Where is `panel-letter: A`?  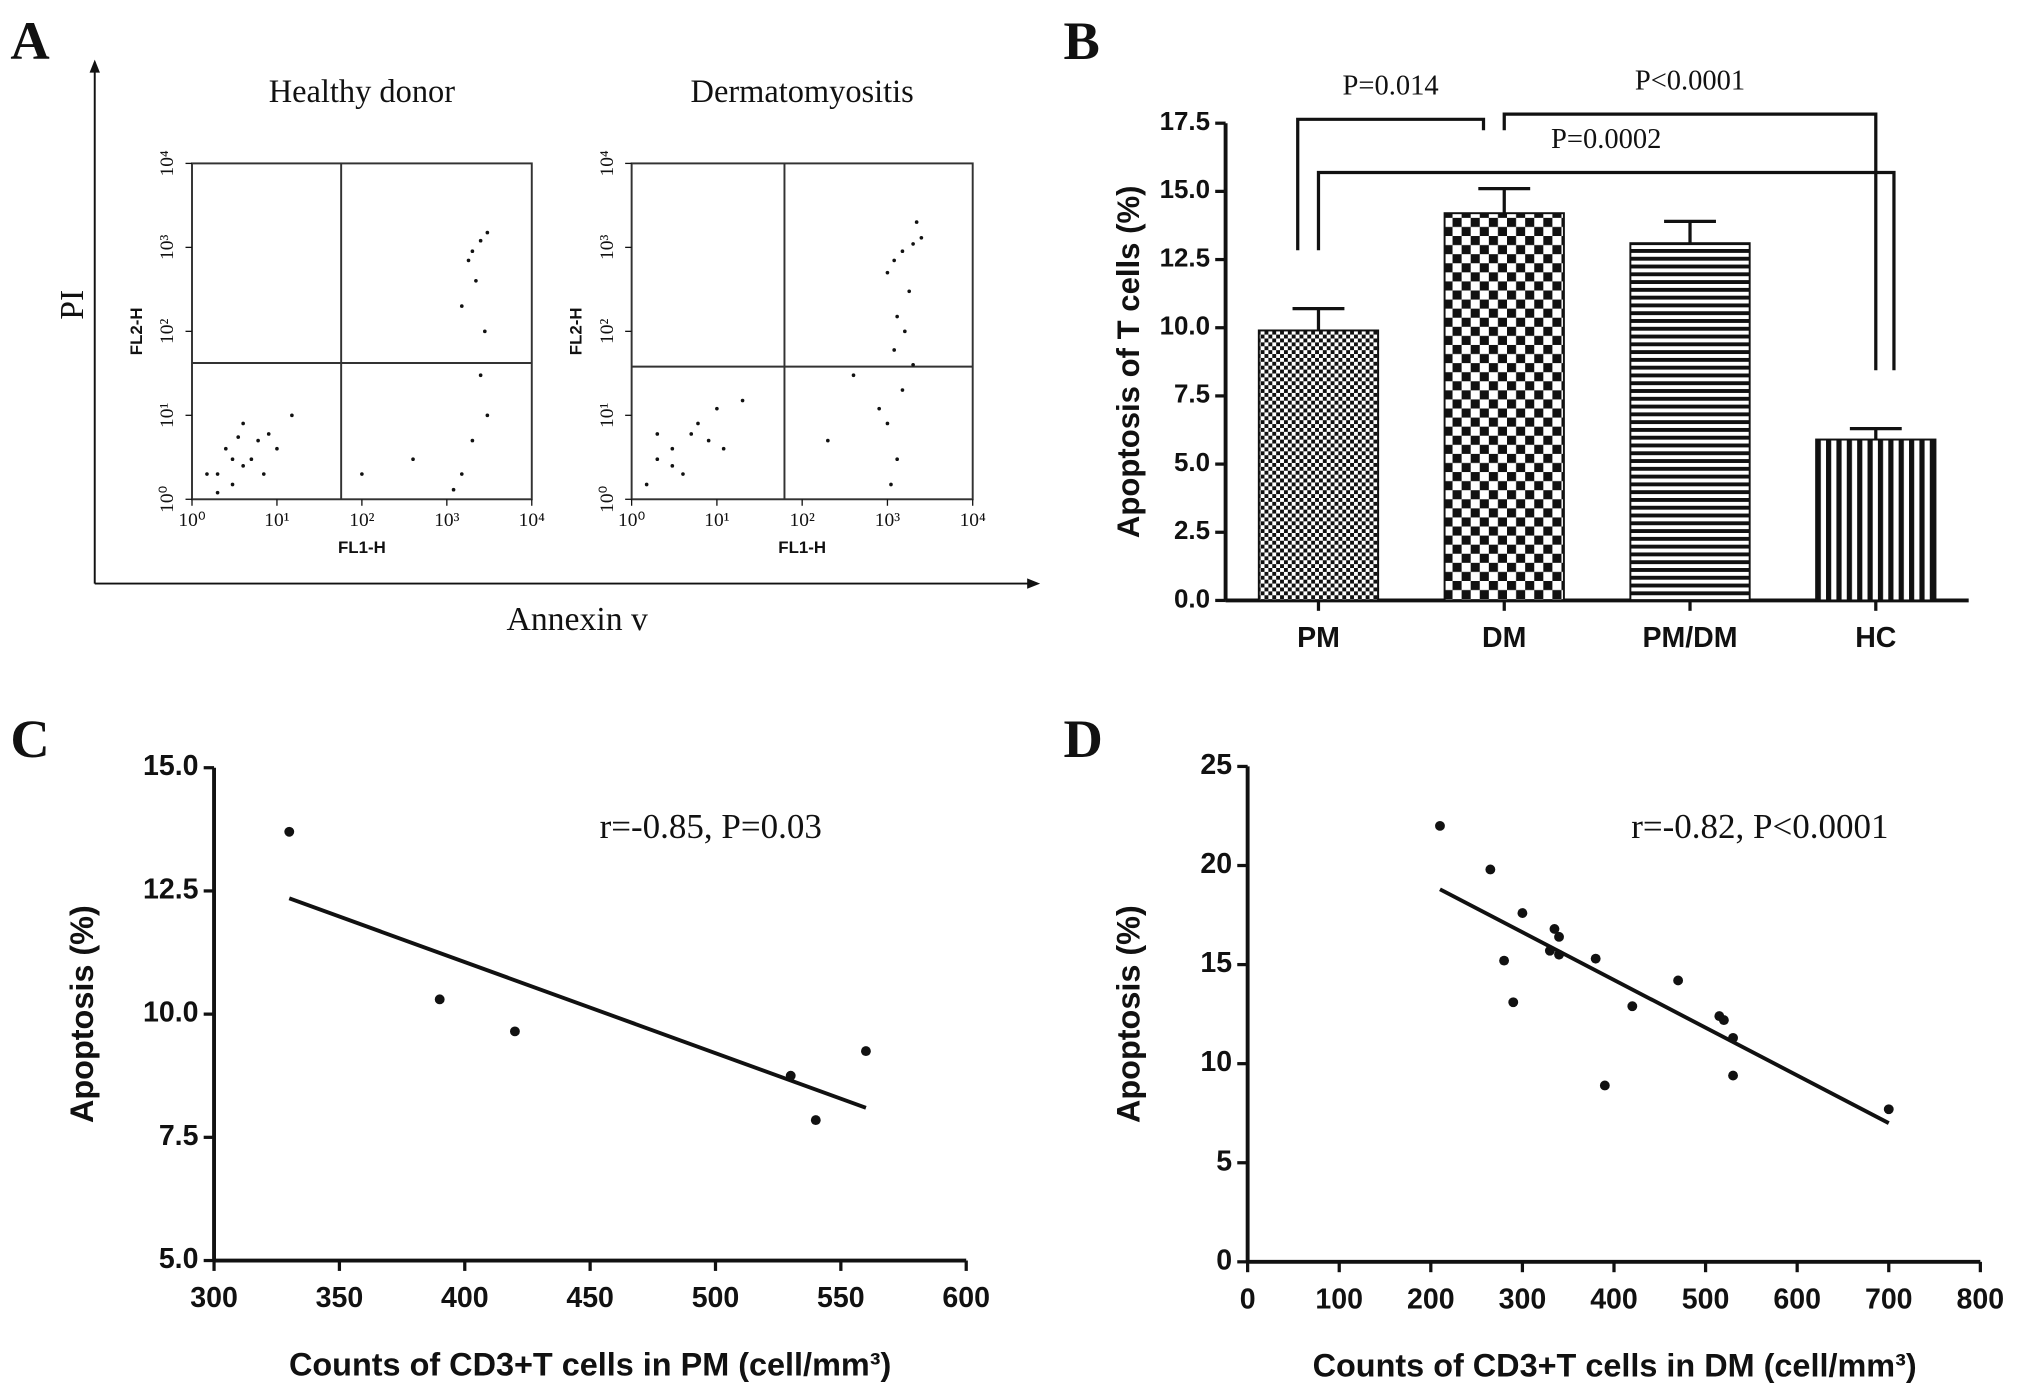 panel-letter: A is located at coordinates (29, 40).